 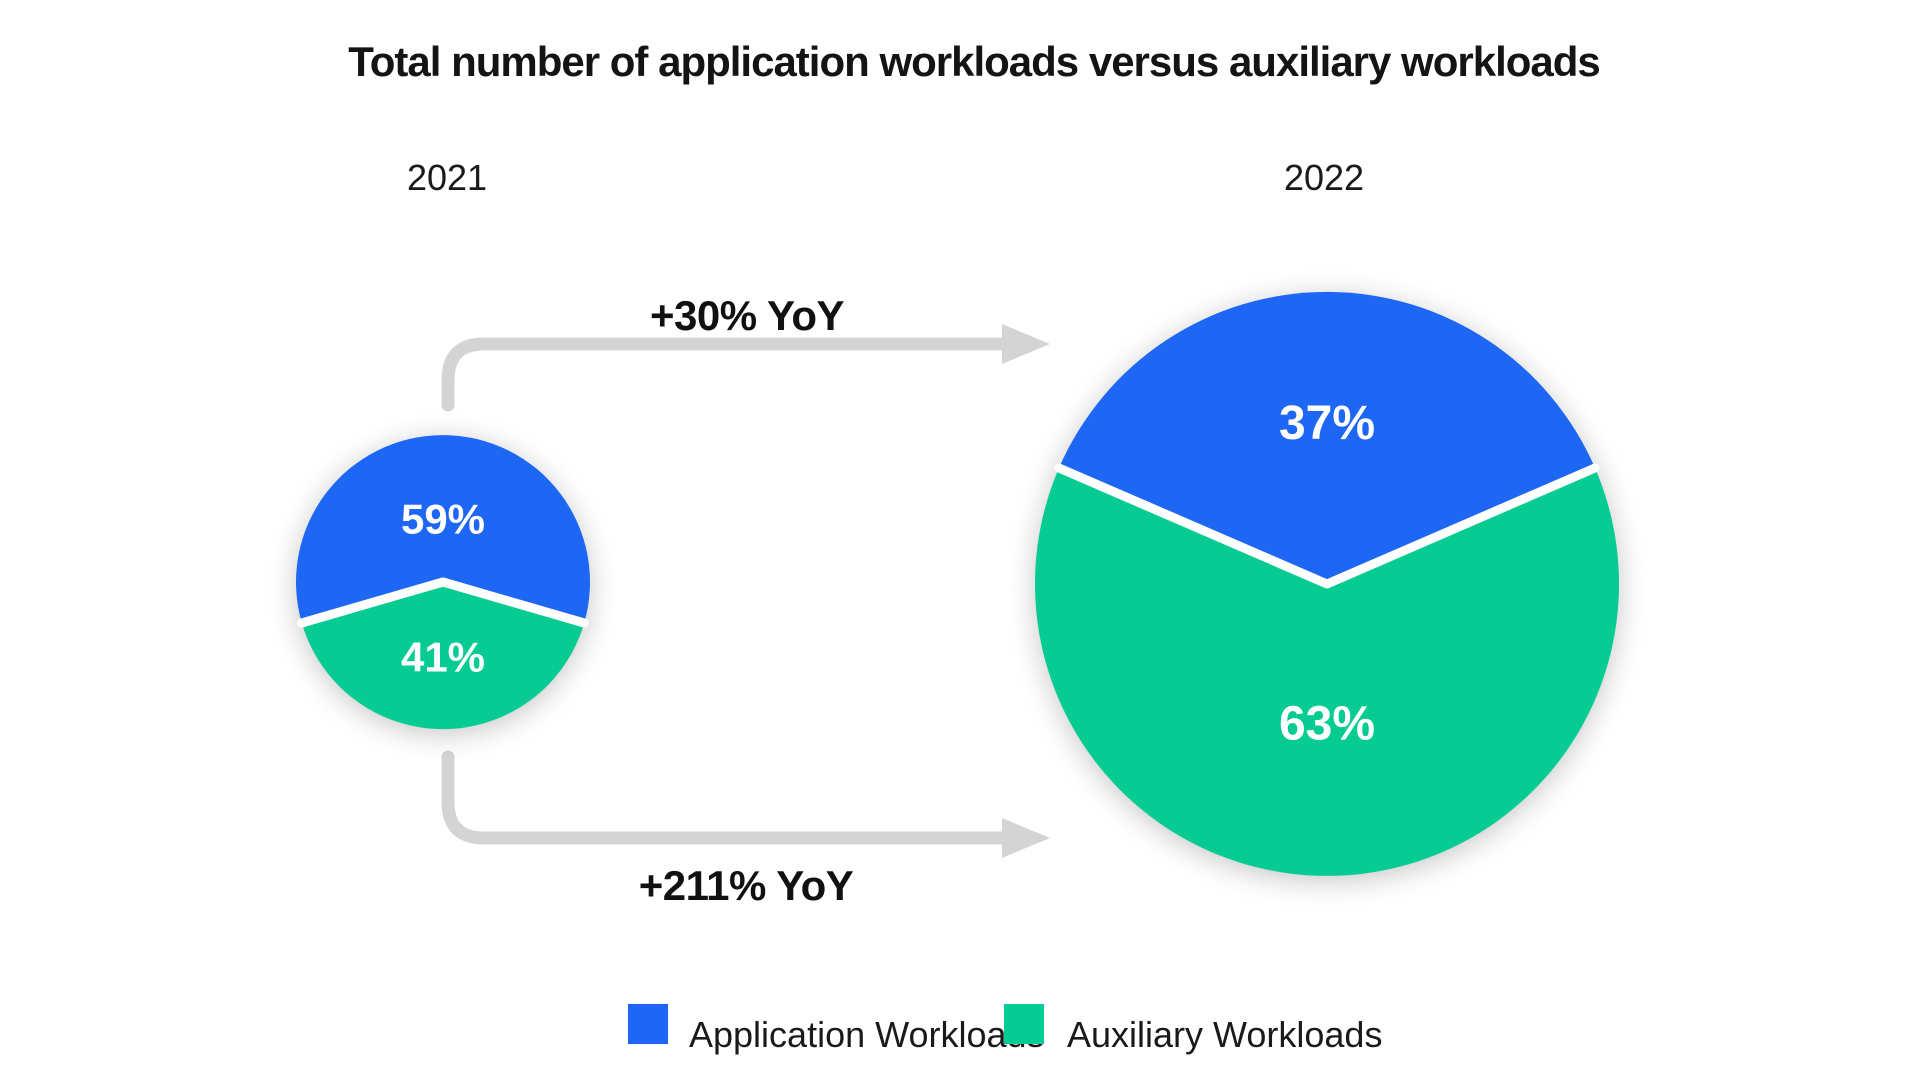 I want to click on yoy-label-application: +30% YoY, so click(x=747, y=315).